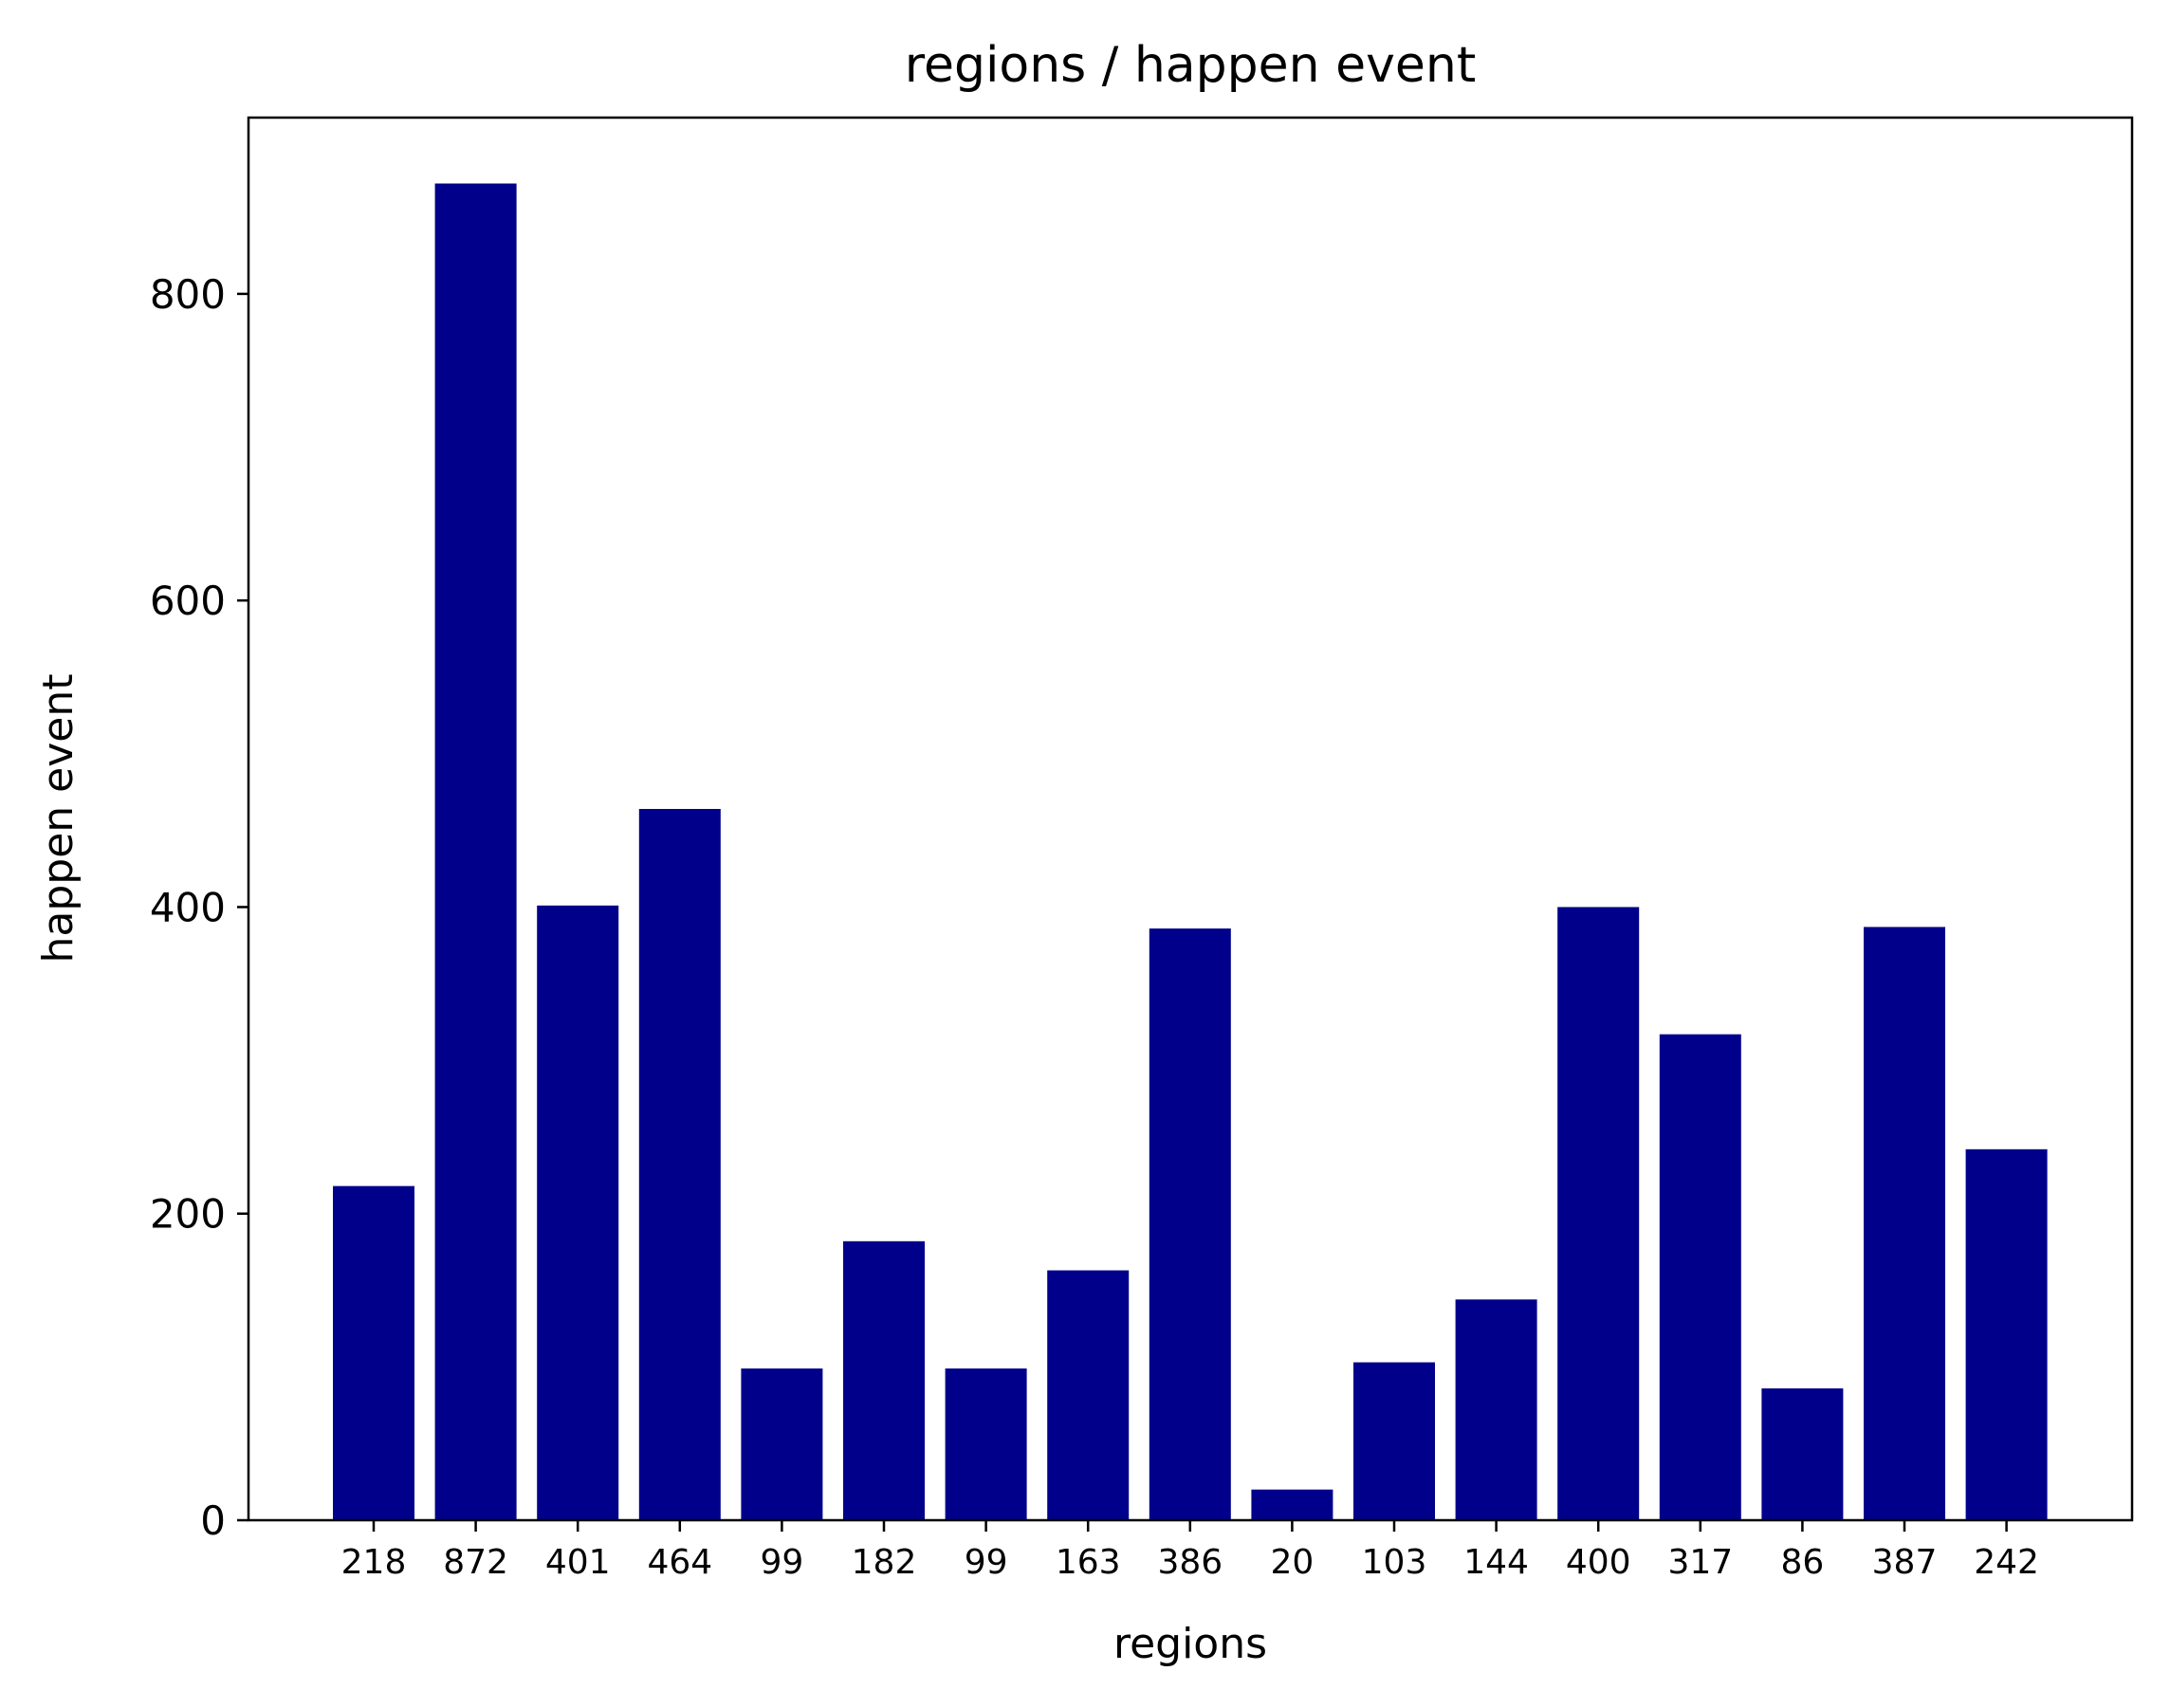 The height and width of the screenshot is (1708, 2170). Describe the element at coordinates (1190, 1562) in the screenshot. I see `x-tick-label: 386` at that location.